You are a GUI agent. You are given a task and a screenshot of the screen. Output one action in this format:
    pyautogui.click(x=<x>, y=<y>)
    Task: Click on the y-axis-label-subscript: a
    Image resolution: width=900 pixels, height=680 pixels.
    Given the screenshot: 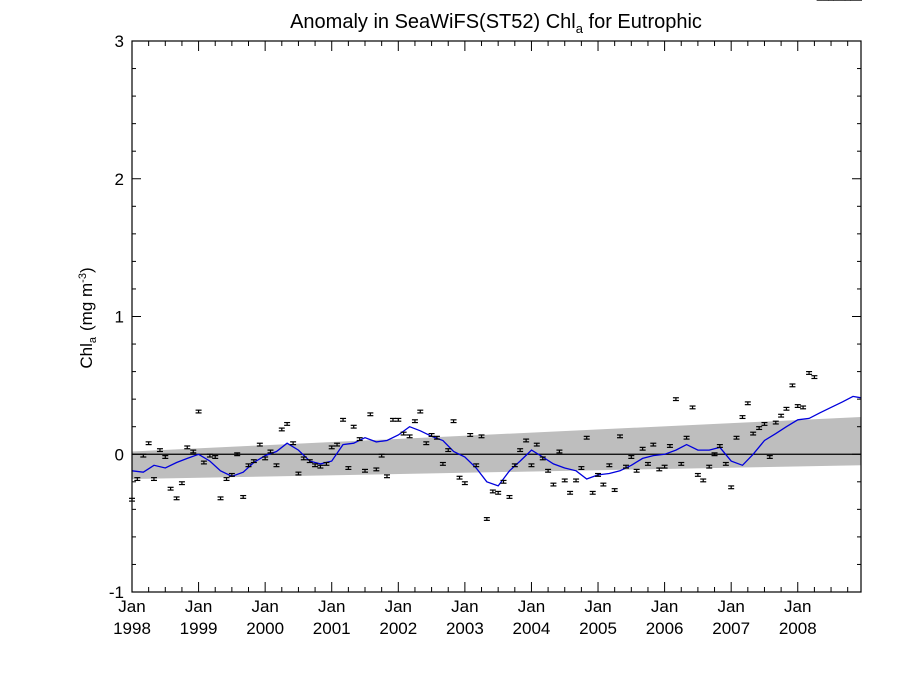 What is the action you would take?
    pyautogui.click(x=93, y=339)
    